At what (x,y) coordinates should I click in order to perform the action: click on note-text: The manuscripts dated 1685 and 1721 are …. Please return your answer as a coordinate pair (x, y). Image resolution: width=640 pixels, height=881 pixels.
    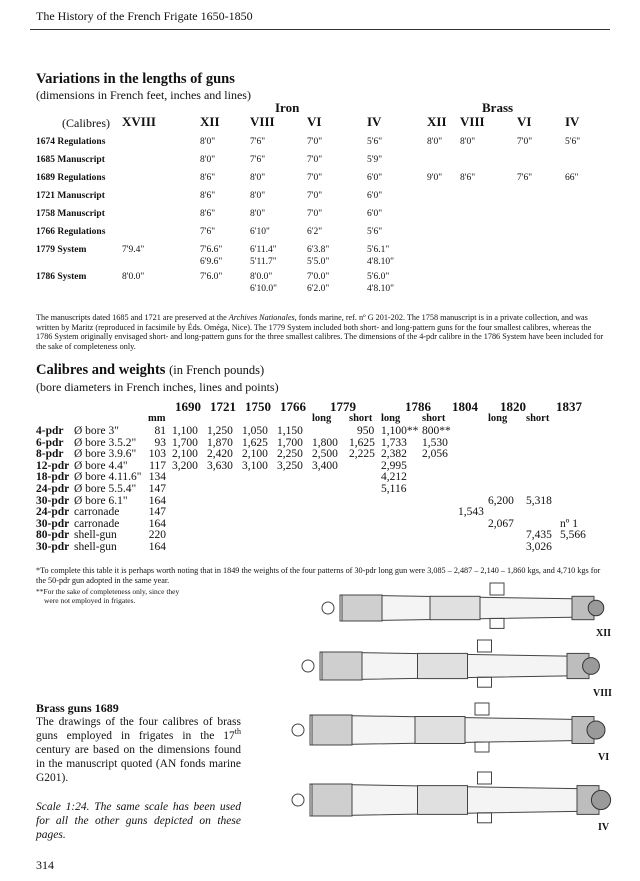
    Looking at the image, I should click on (132, 317).